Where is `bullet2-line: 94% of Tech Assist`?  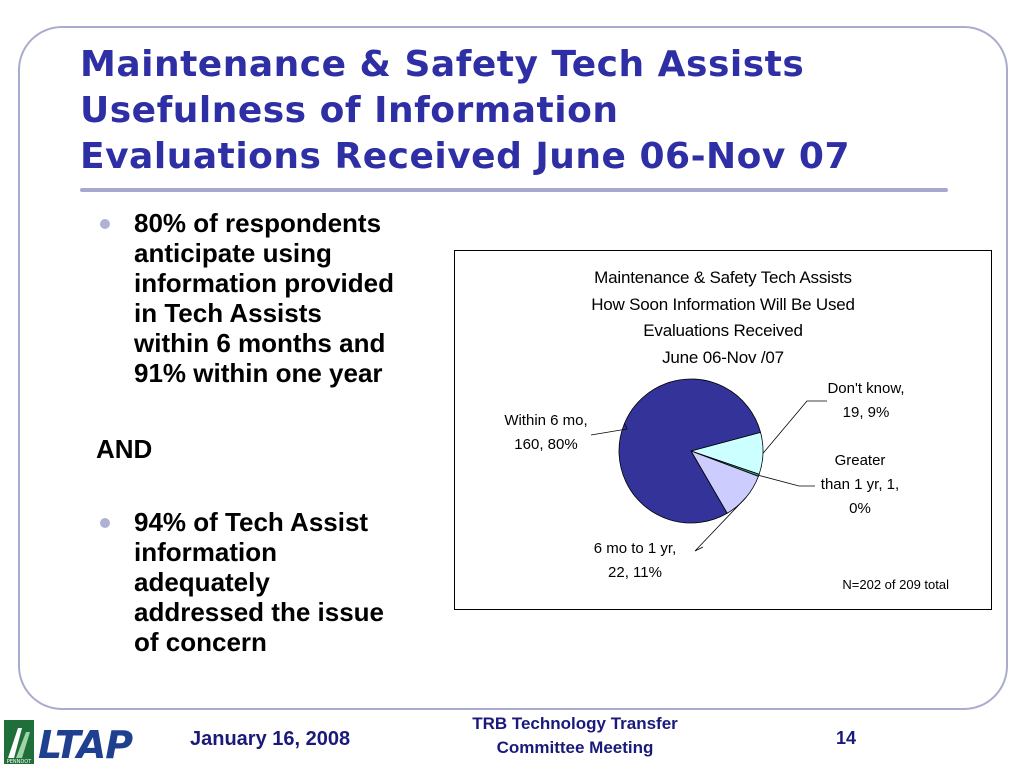 bullet2-line: 94% of Tech Assist is located at coordinates (251, 522).